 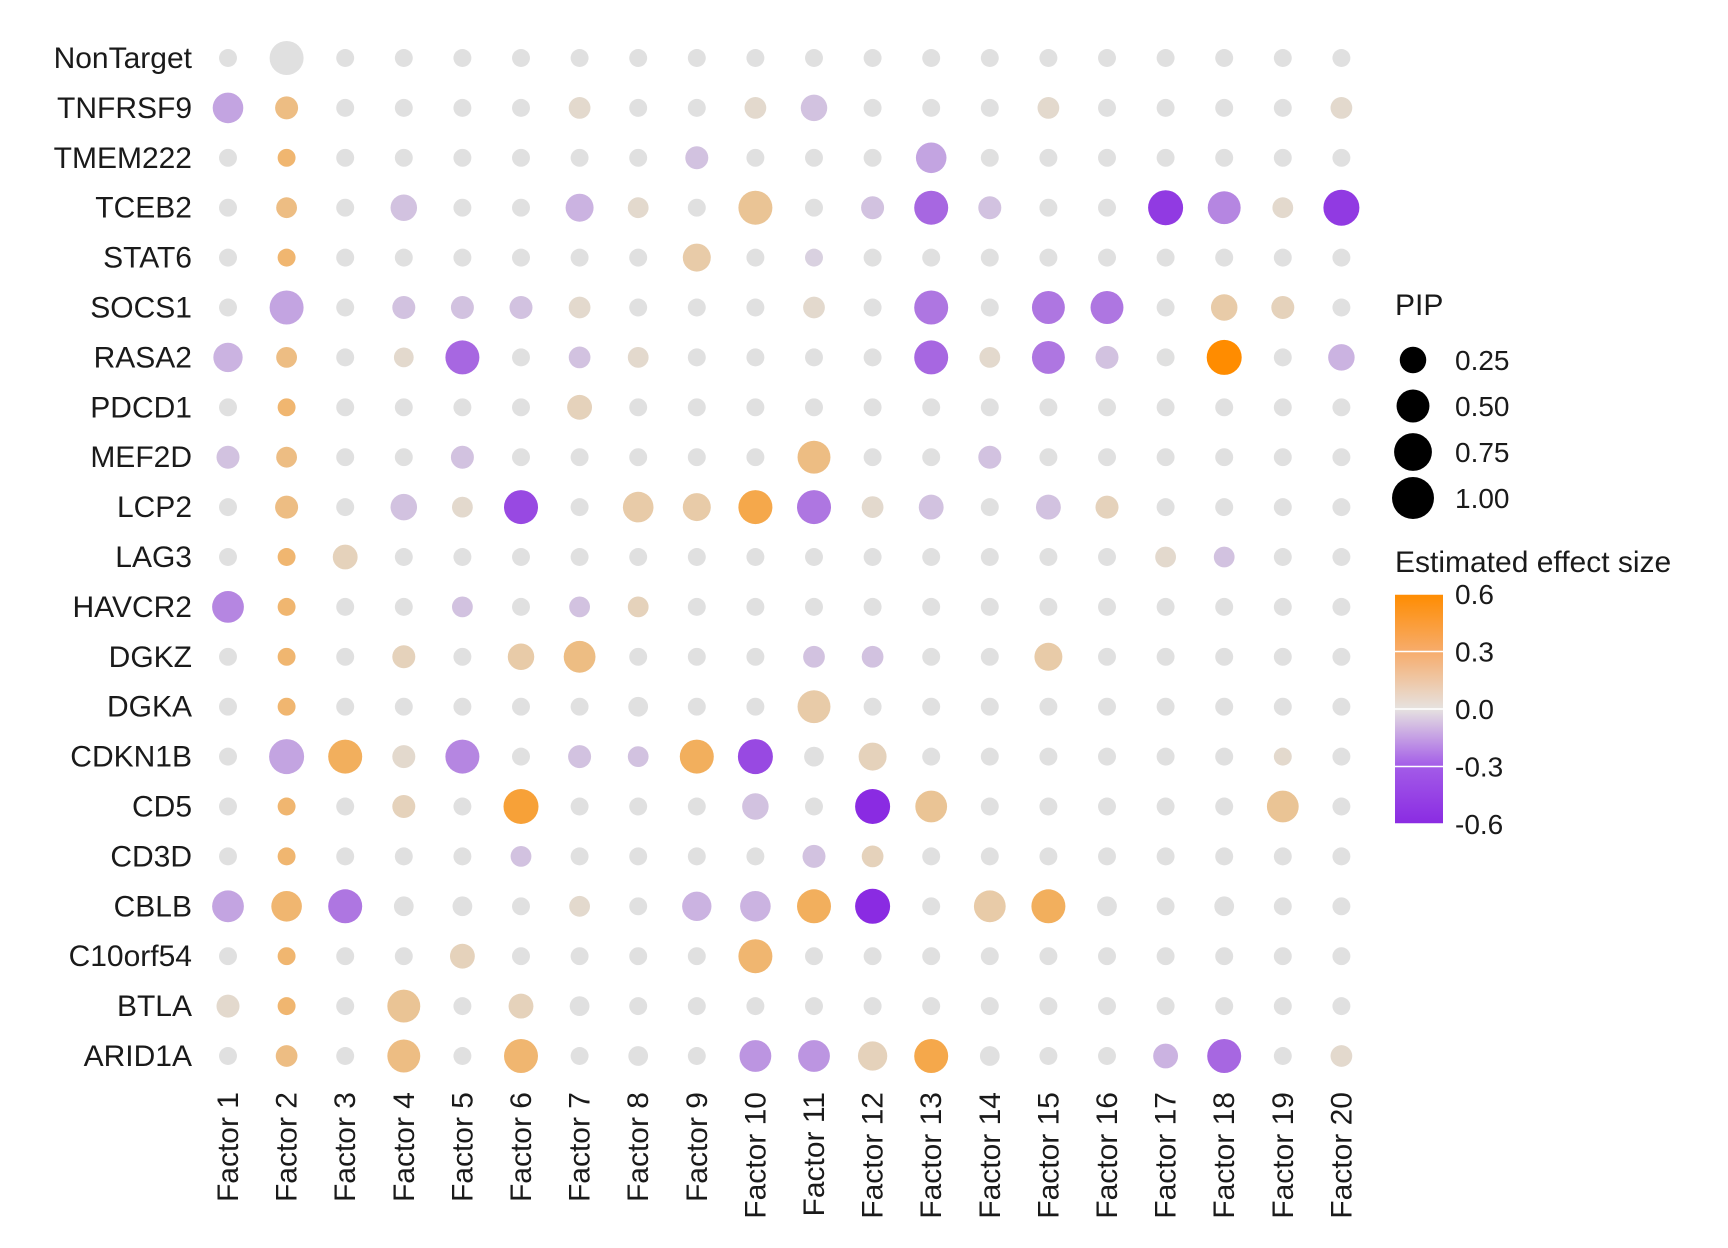 What do you see at coordinates (1449, 709) in the screenshot?
I see `effect-colorbar-ticks: 0.6 0.3 0.0 -0.3 -0.6` at bounding box center [1449, 709].